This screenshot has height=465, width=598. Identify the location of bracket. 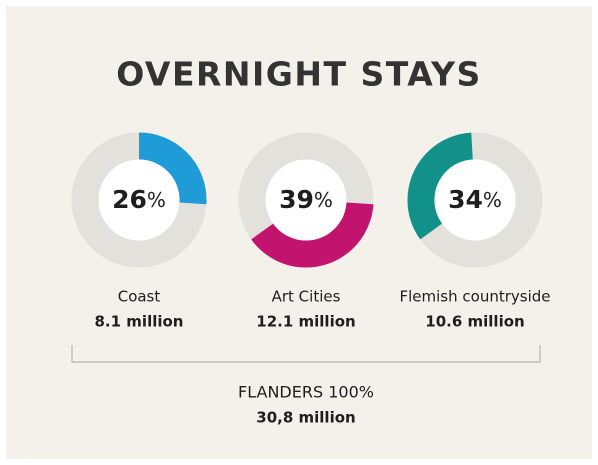
(306, 354).